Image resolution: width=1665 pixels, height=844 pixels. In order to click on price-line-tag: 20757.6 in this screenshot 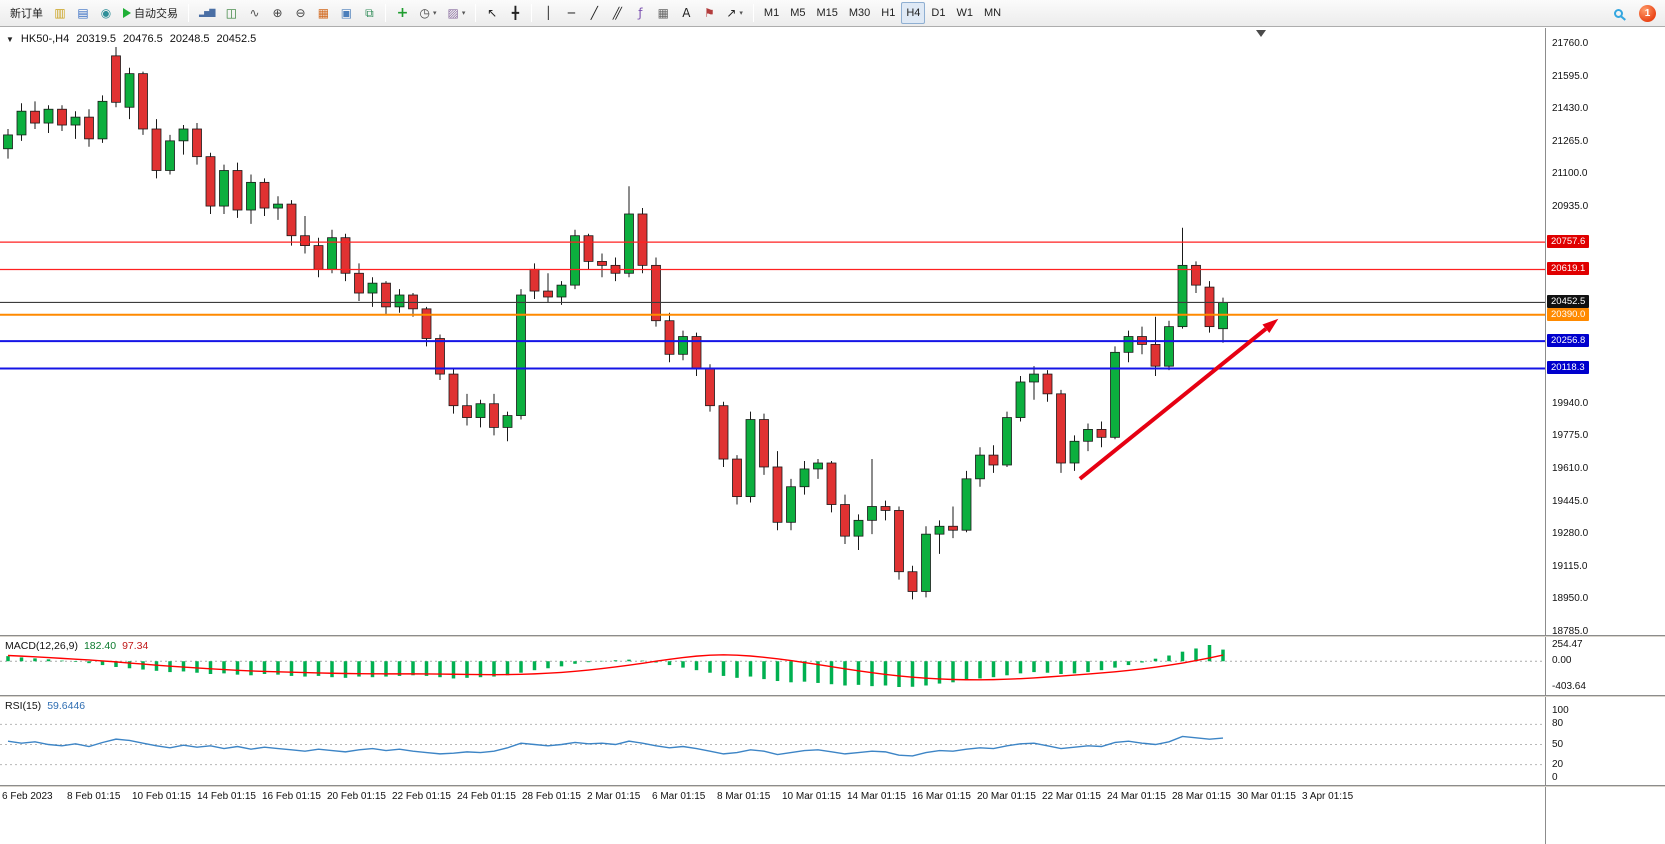, I will do `click(1568, 242)`.